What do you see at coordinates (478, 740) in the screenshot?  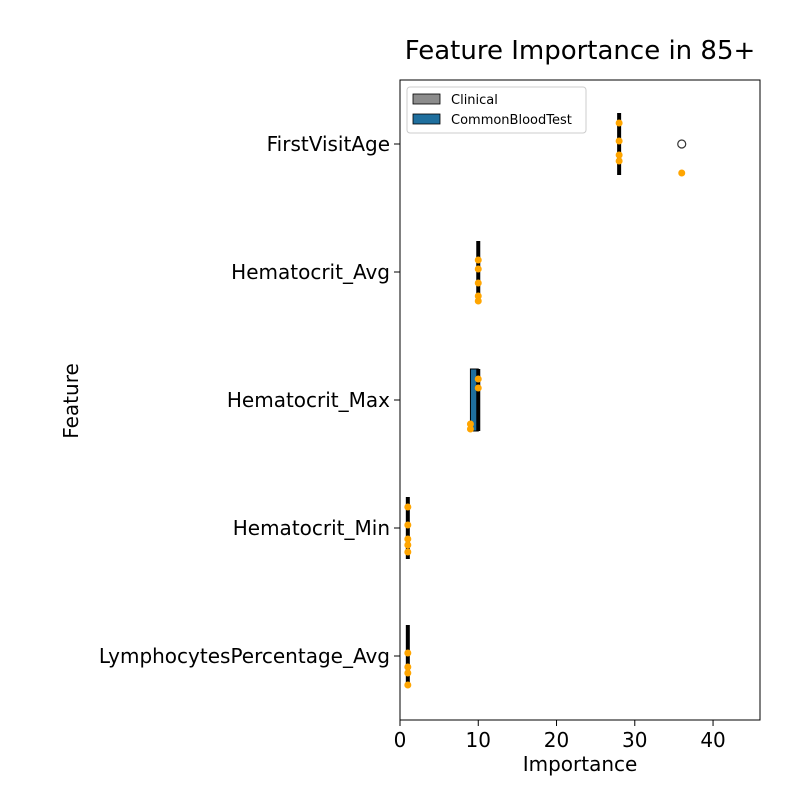 I see `x-tick-label-1: 10` at bounding box center [478, 740].